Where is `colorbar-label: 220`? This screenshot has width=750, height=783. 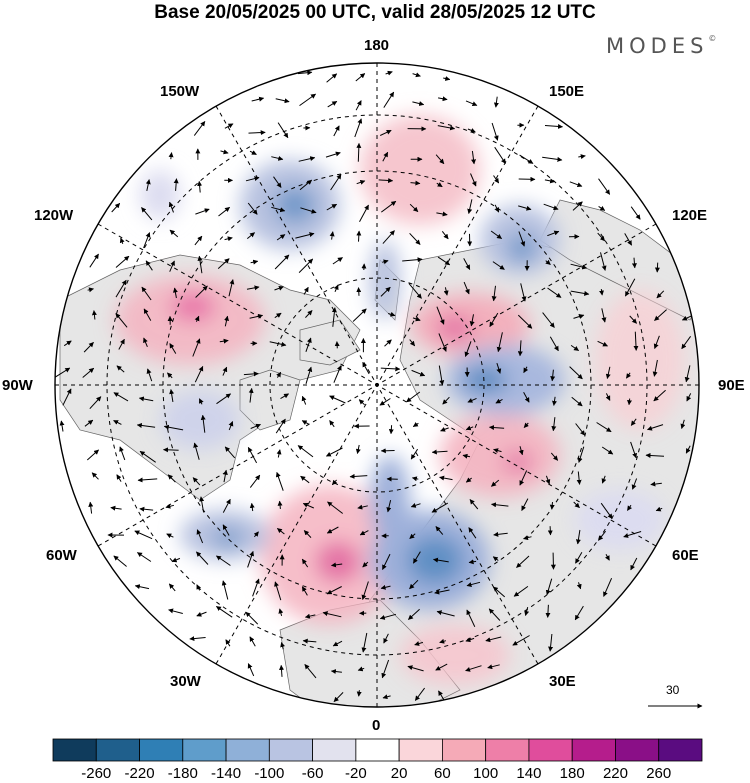 colorbar-label: 220 is located at coordinates (615, 773).